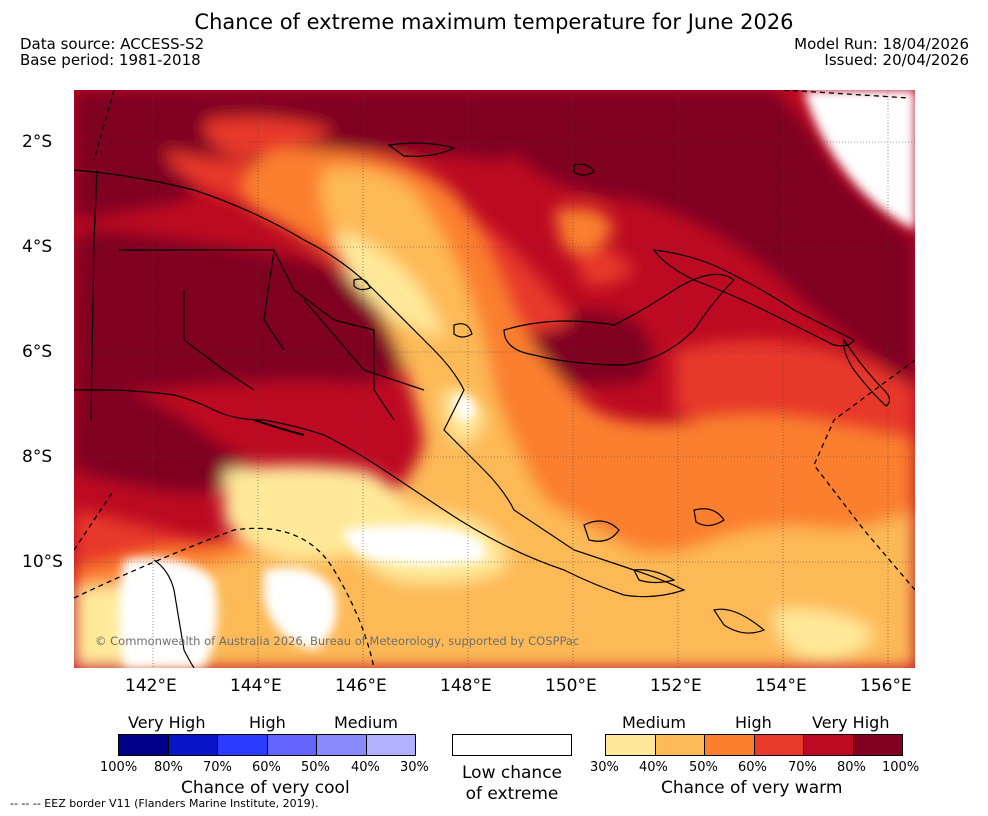 Image resolution: width=988 pixels, height=816 pixels. Describe the element at coordinates (37, 142) in the screenshot. I see `lat-label-2s: 2°S` at that location.